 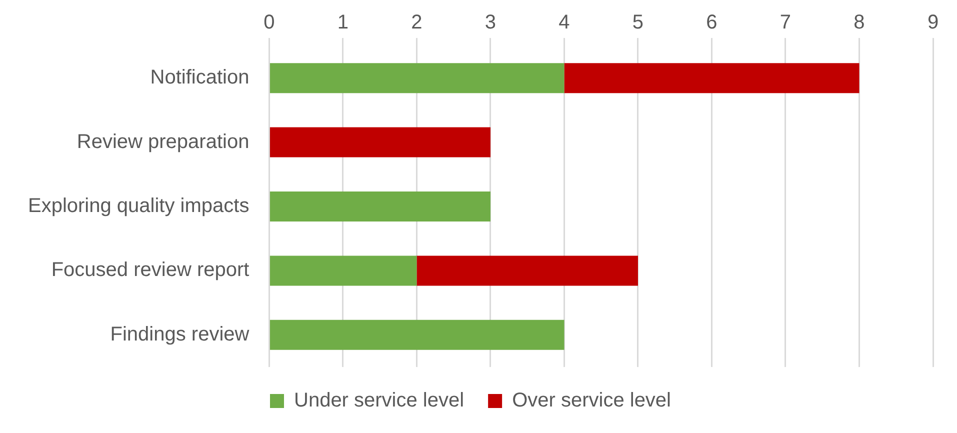 I want to click on x-tick-label: 0, so click(x=269, y=23).